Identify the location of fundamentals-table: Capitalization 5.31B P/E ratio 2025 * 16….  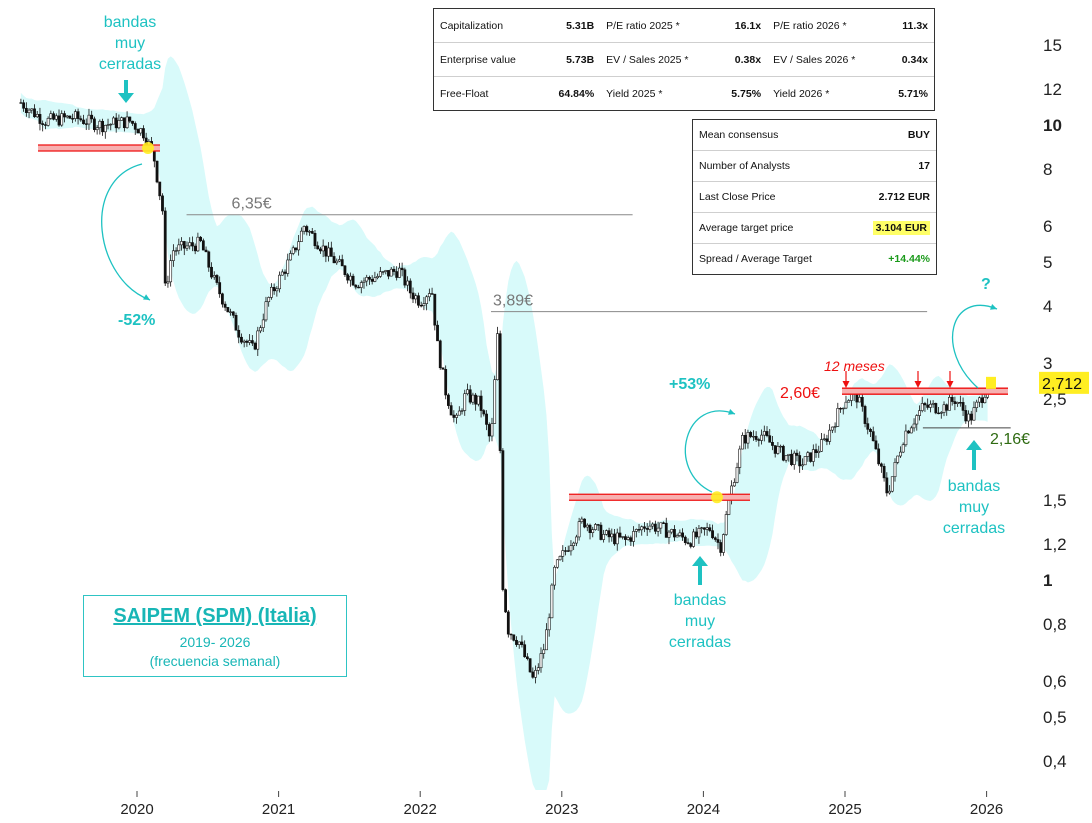
(684, 59).